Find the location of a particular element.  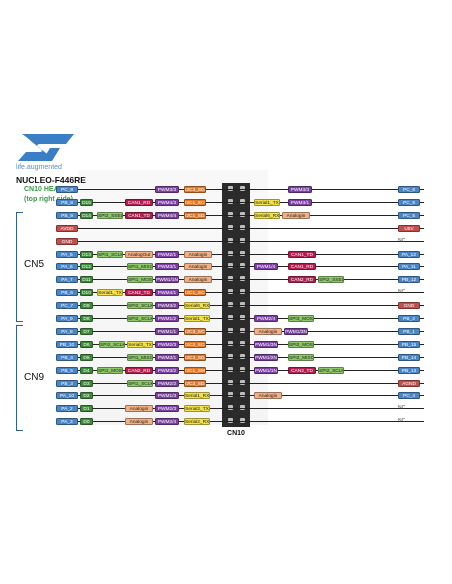

power-tag: U5V is located at coordinates (409, 228).